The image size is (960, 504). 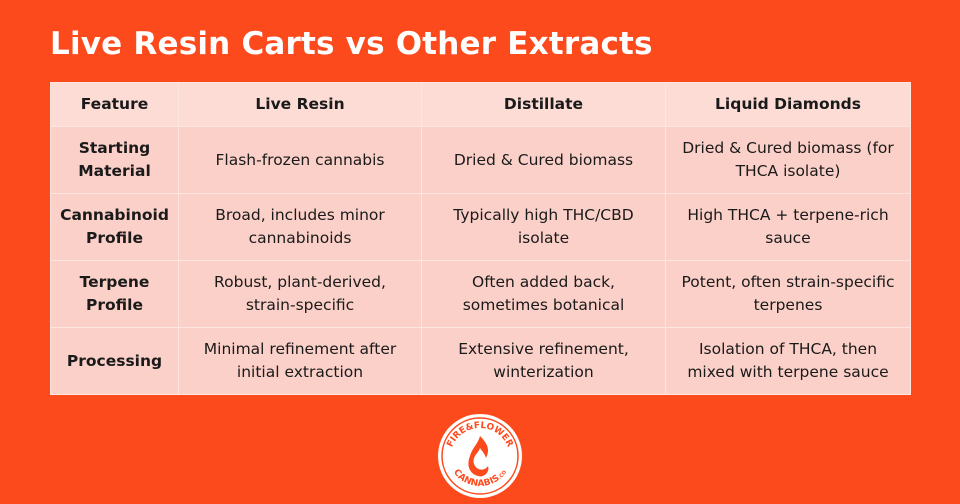 What do you see at coordinates (351, 44) in the screenshot?
I see `title: Live Resin Carts vs Other Extracts` at bounding box center [351, 44].